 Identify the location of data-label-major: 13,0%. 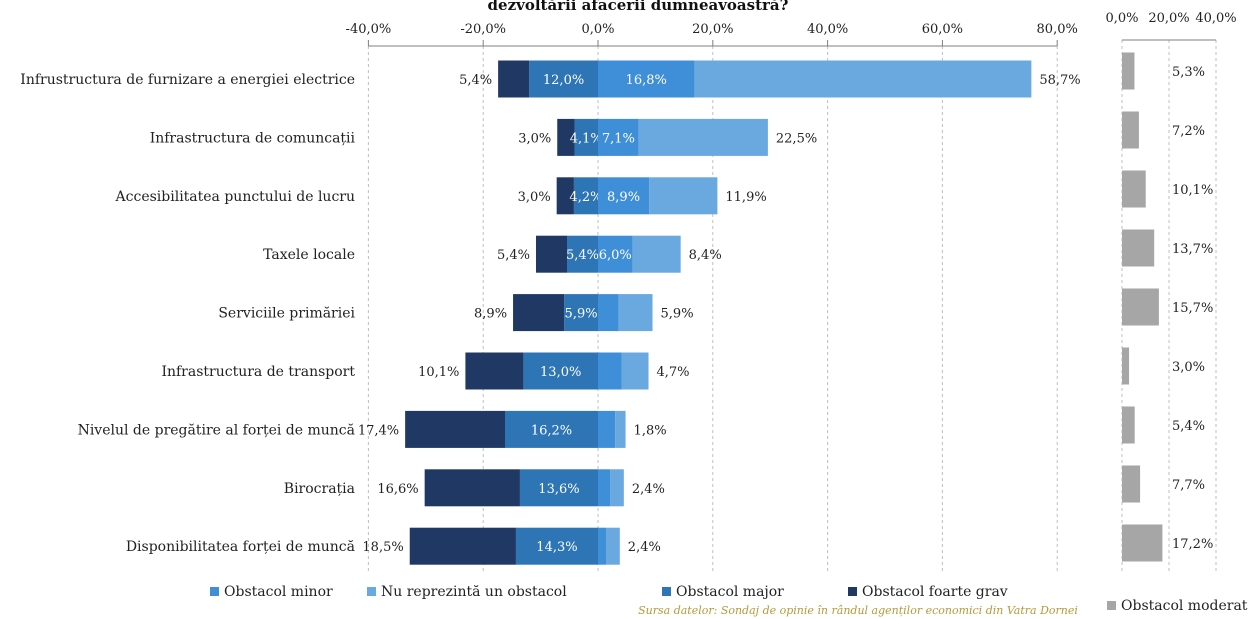
(560, 372).